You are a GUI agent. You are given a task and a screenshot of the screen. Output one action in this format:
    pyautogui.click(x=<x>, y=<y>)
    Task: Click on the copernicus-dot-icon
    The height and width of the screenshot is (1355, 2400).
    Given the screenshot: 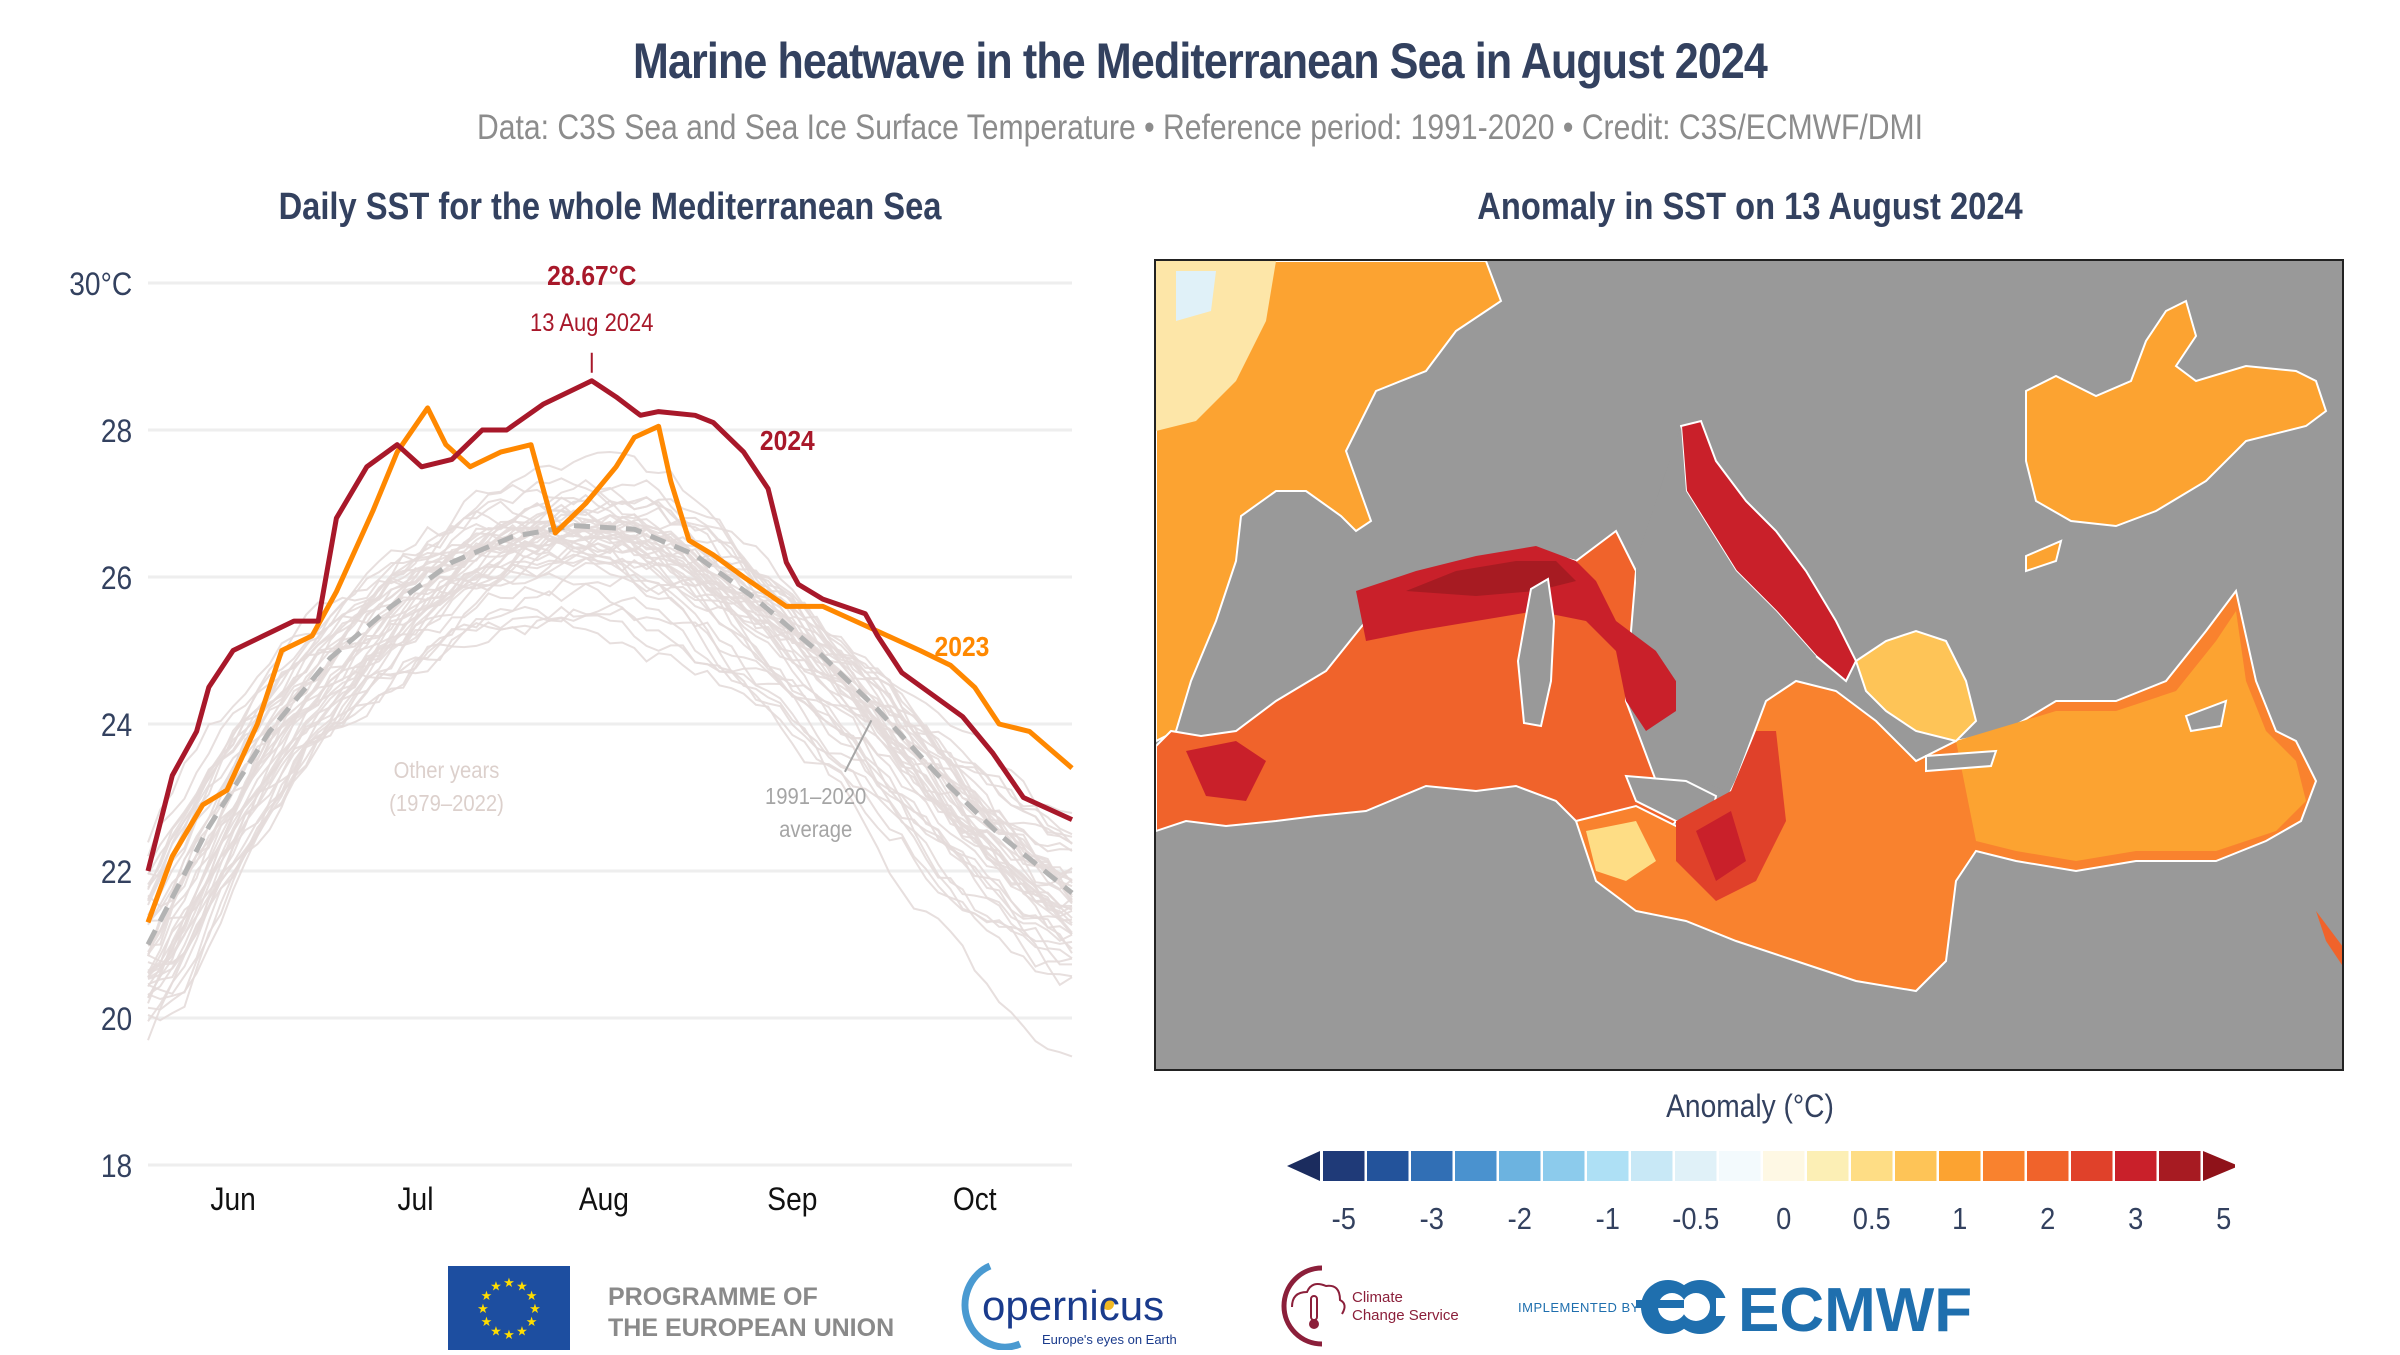 What is the action you would take?
    pyautogui.click(x=1108, y=1304)
    